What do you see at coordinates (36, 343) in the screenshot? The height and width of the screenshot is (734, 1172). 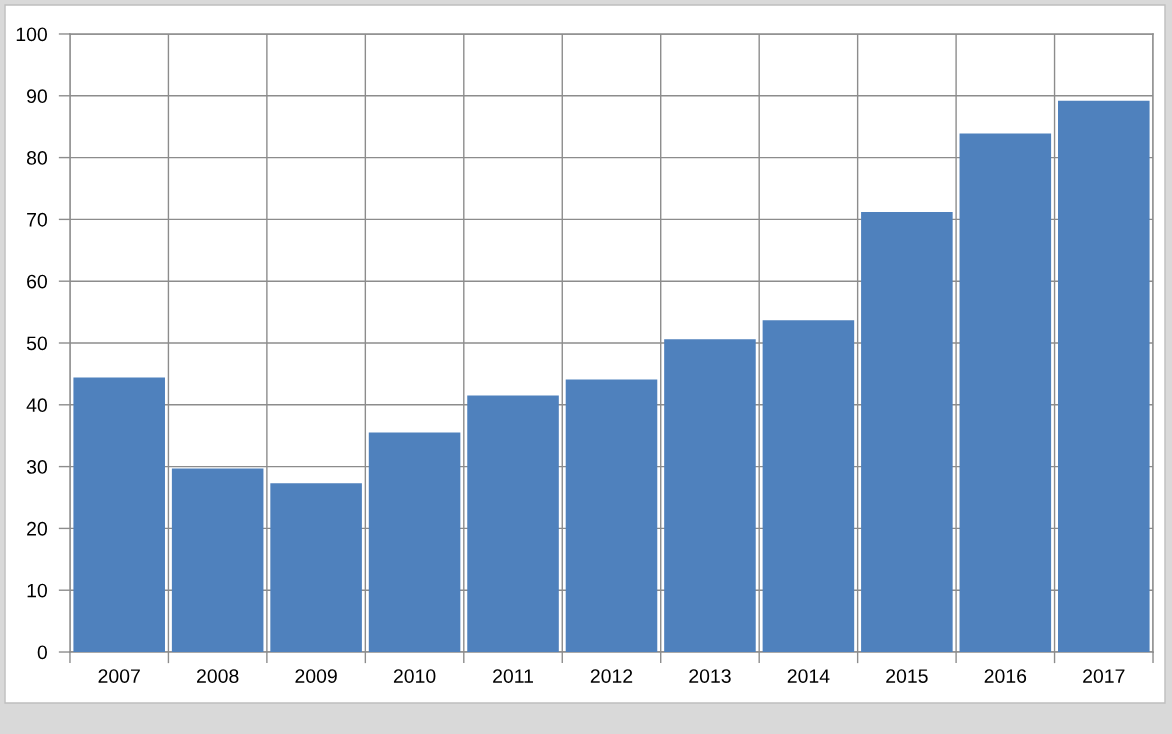 I see `y-tick-label: 50` at bounding box center [36, 343].